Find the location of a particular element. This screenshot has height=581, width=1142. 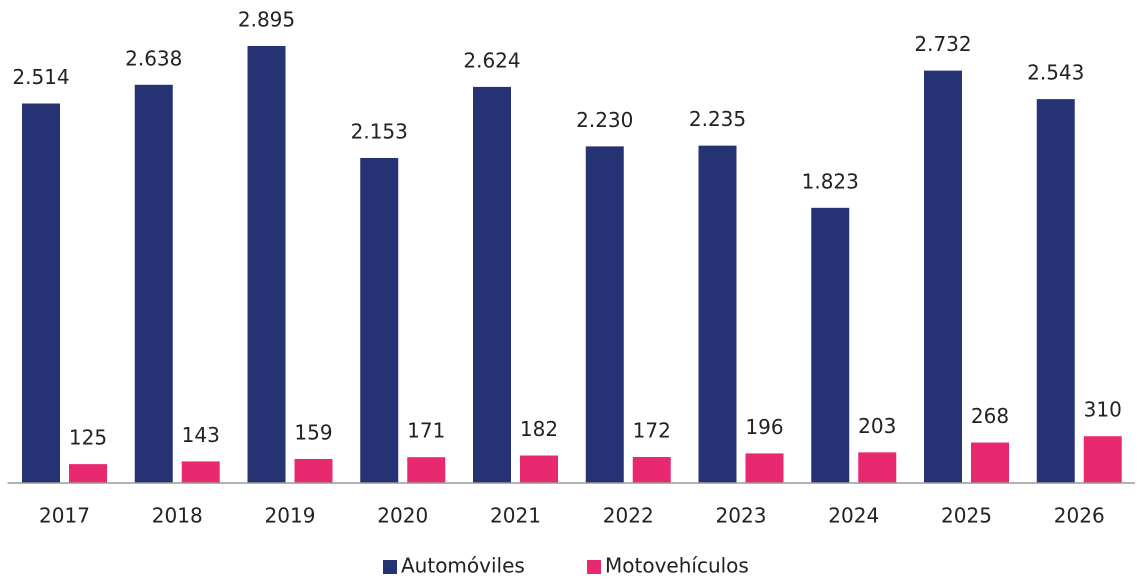

data-label: 2.235 is located at coordinates (717, 119).